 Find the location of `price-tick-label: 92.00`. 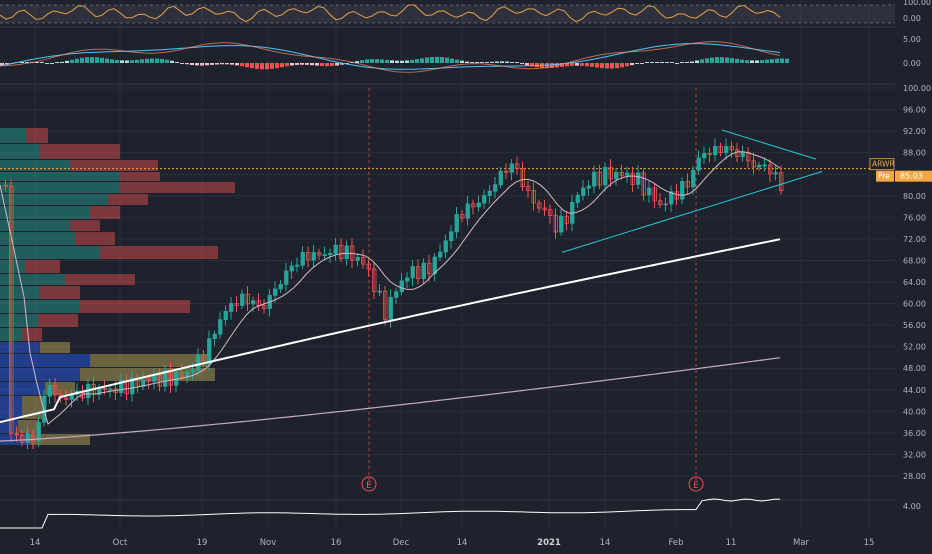

price-tick-label: 92.00 is located at coordinates (914, 131).